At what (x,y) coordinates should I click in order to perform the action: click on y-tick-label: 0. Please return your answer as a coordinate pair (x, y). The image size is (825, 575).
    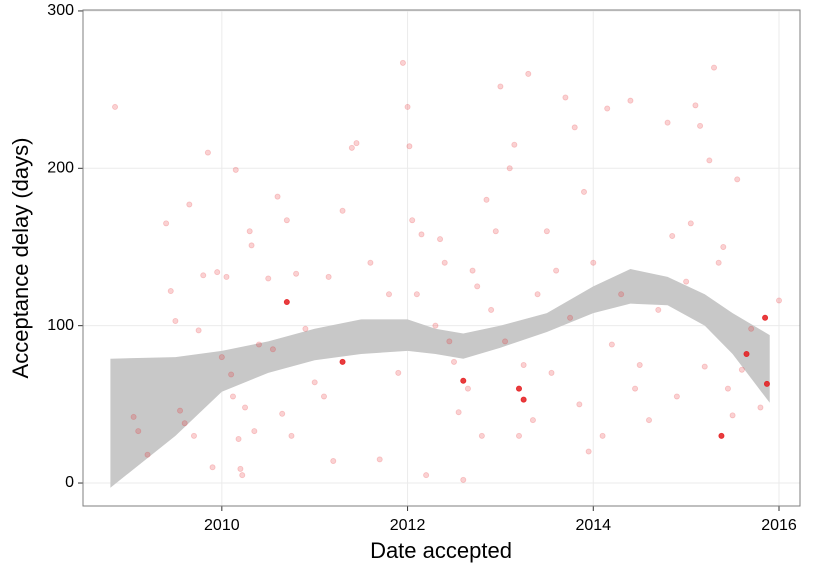
    Looking at the image, I should click on (69, 482).